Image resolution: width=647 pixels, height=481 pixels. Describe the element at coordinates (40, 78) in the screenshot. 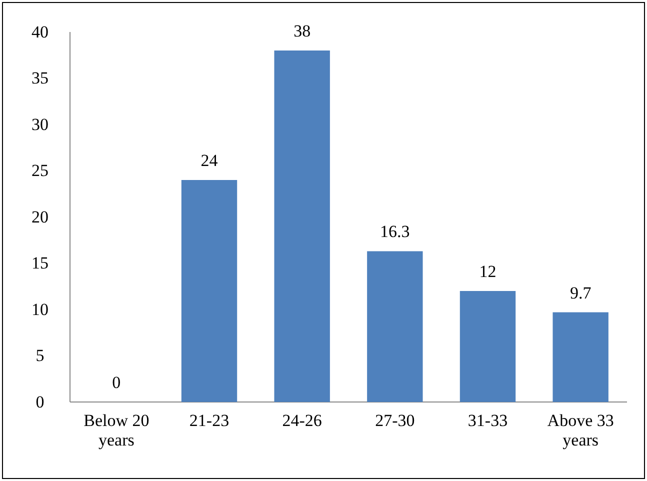

I see `y-tick-label: 35` at that location.